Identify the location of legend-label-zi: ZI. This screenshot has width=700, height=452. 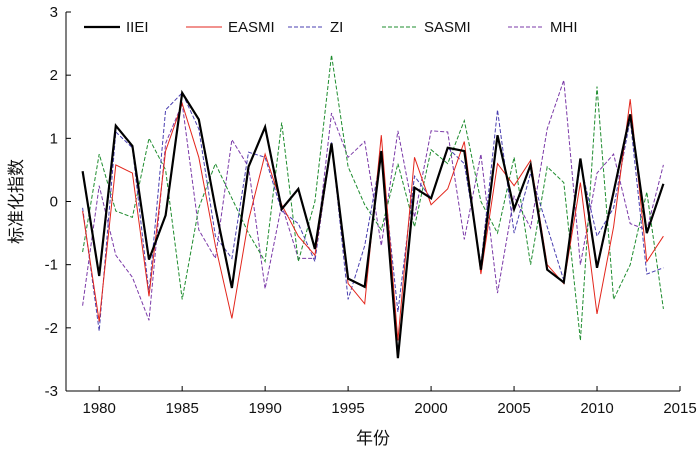
(336, 27).